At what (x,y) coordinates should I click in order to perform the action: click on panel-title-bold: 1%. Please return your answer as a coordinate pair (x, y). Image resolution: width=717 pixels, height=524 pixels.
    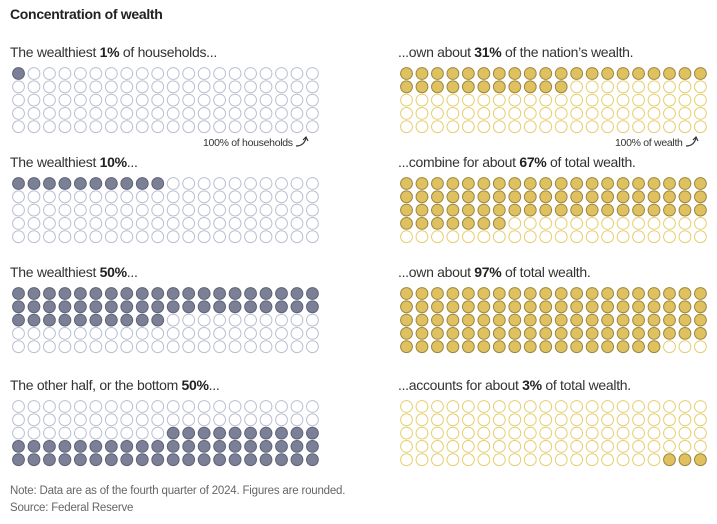
    Looking at the image, I should click on (109, 52).